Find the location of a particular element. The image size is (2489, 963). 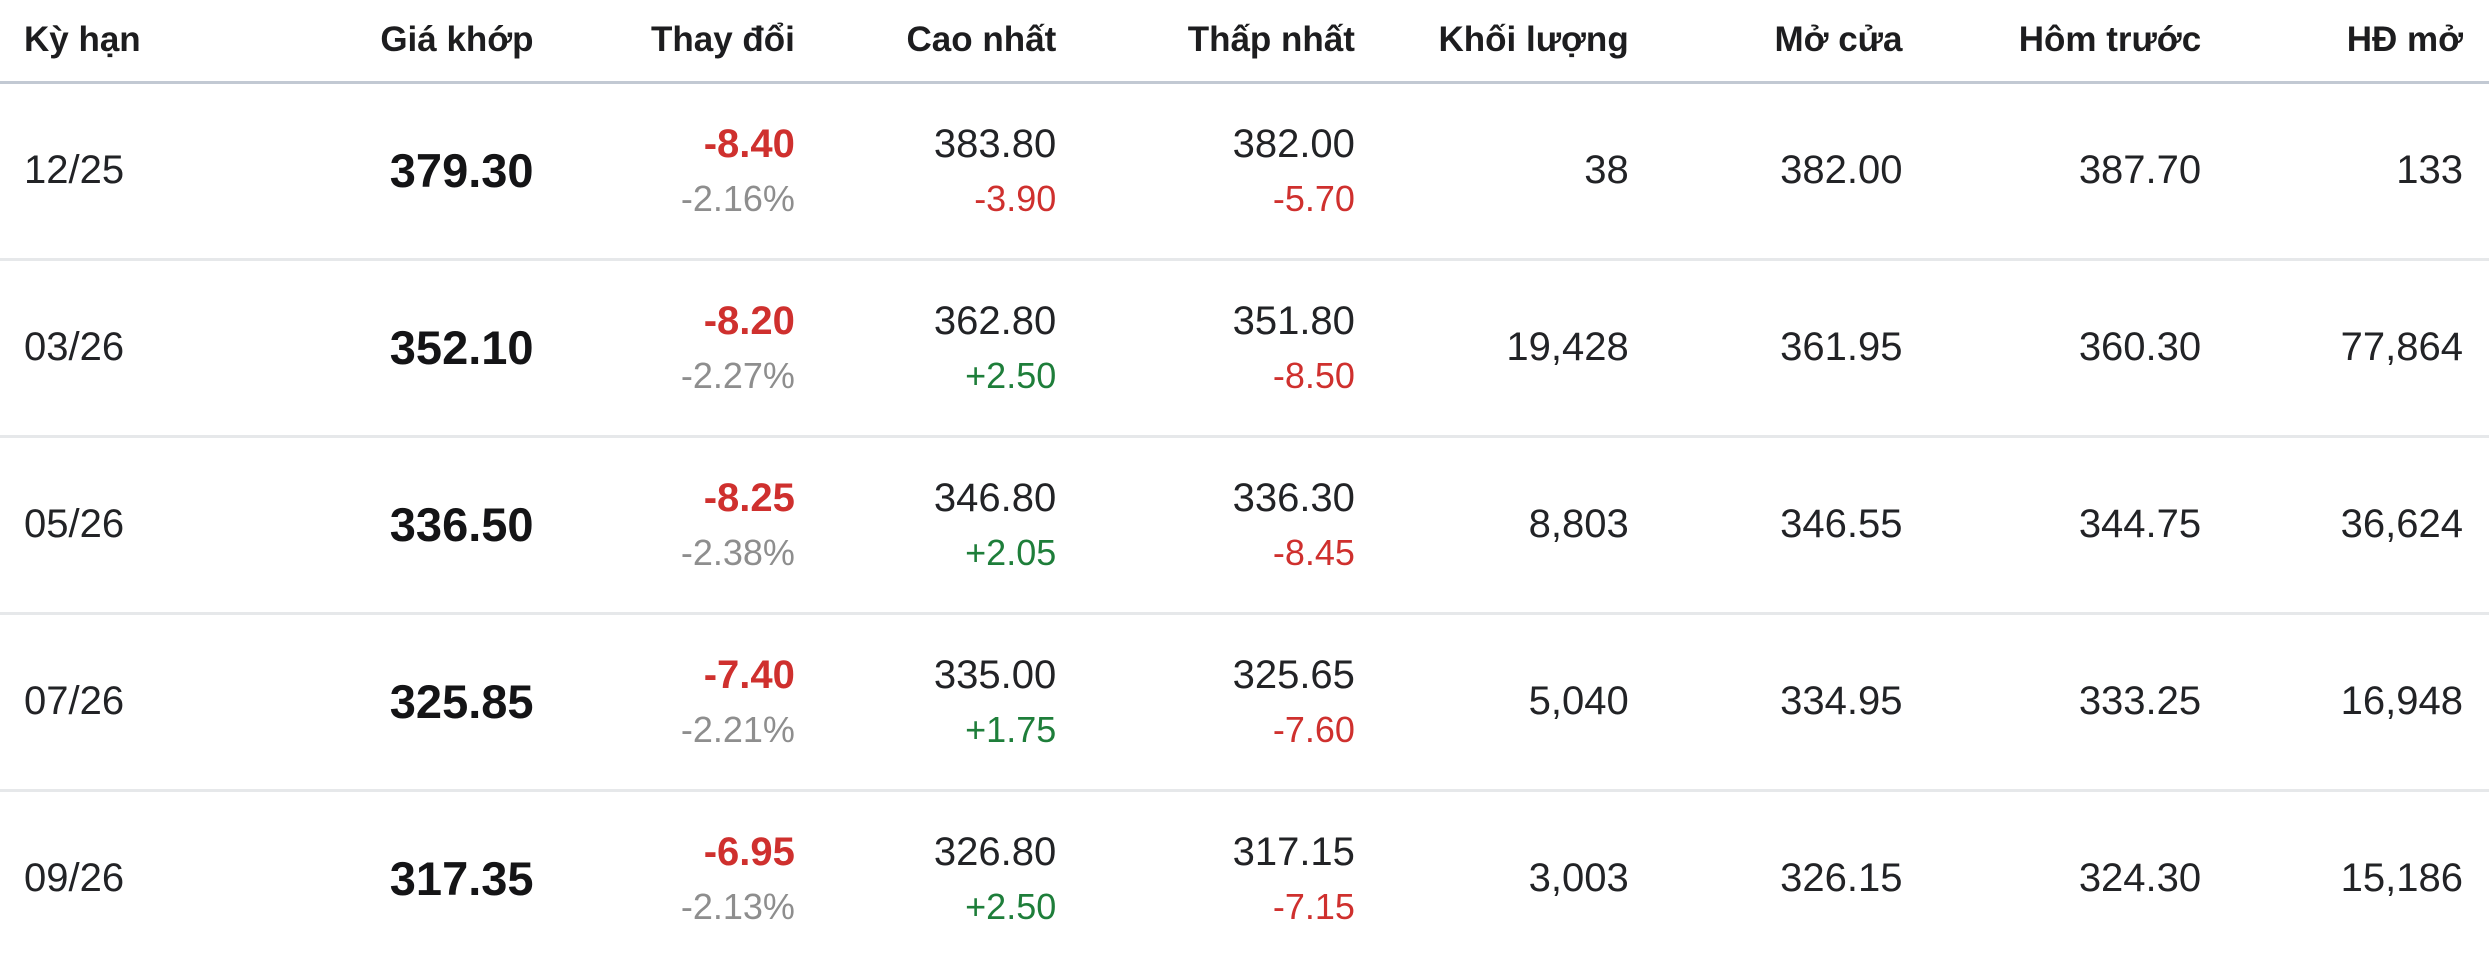

highest-cell: 383.80 -3.90 is located at coordinates (939, 171).